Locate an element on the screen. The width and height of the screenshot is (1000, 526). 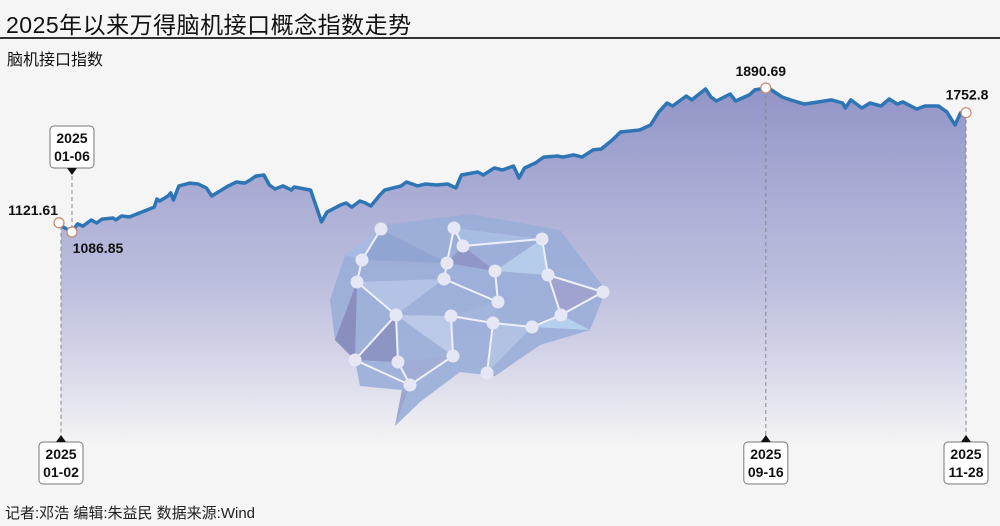
chart-title: 2025年以来万得脑机接口概念指数走势 is located at coordinates (209, 25).